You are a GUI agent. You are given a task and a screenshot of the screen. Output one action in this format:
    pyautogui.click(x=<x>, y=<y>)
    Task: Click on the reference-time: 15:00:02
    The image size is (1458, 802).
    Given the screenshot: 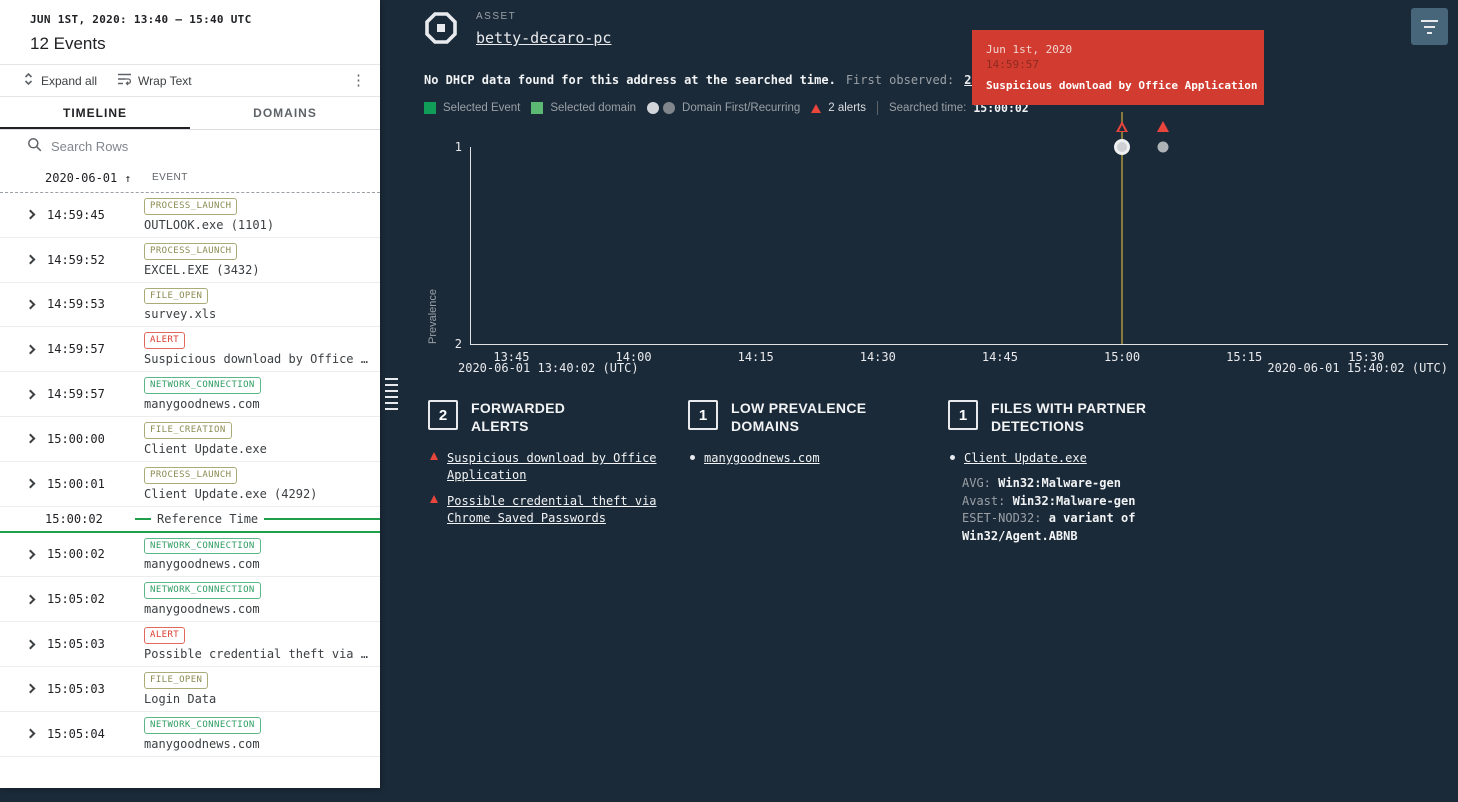 What is the action you would take?
    pyautogui.click(x=74, y=518)
    